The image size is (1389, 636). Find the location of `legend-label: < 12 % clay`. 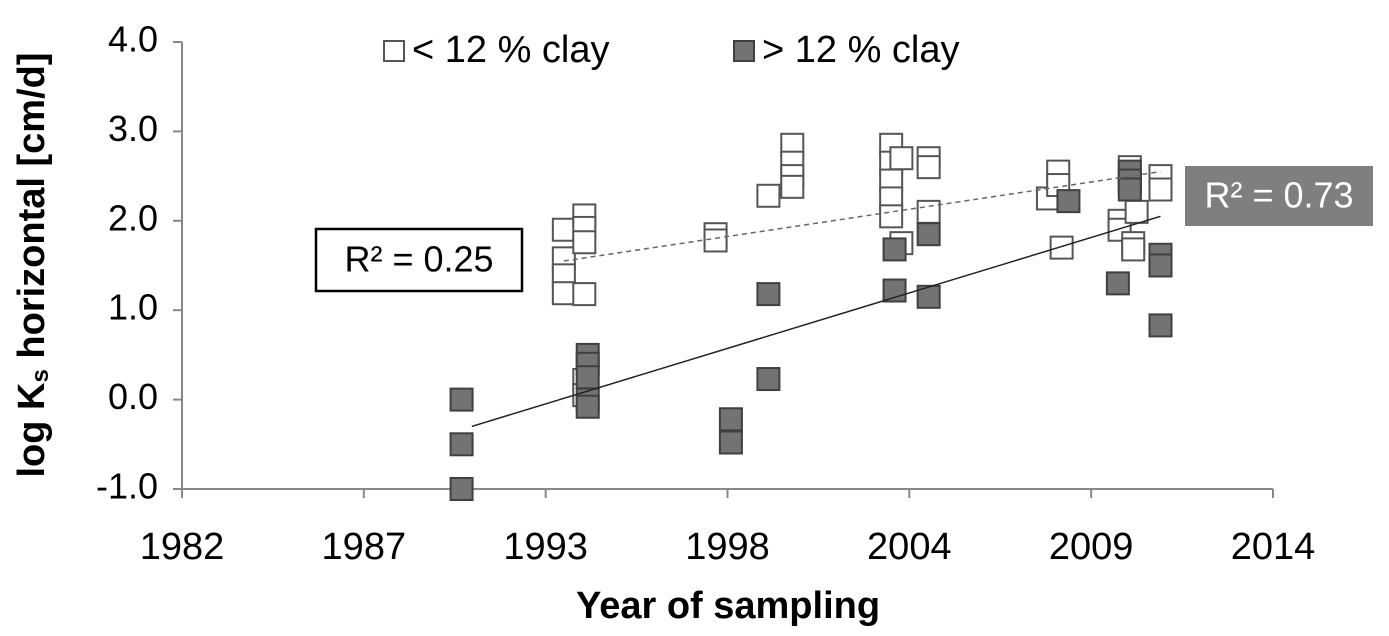

legend-label: < 12 % clay is located at coordinates (511, 50).